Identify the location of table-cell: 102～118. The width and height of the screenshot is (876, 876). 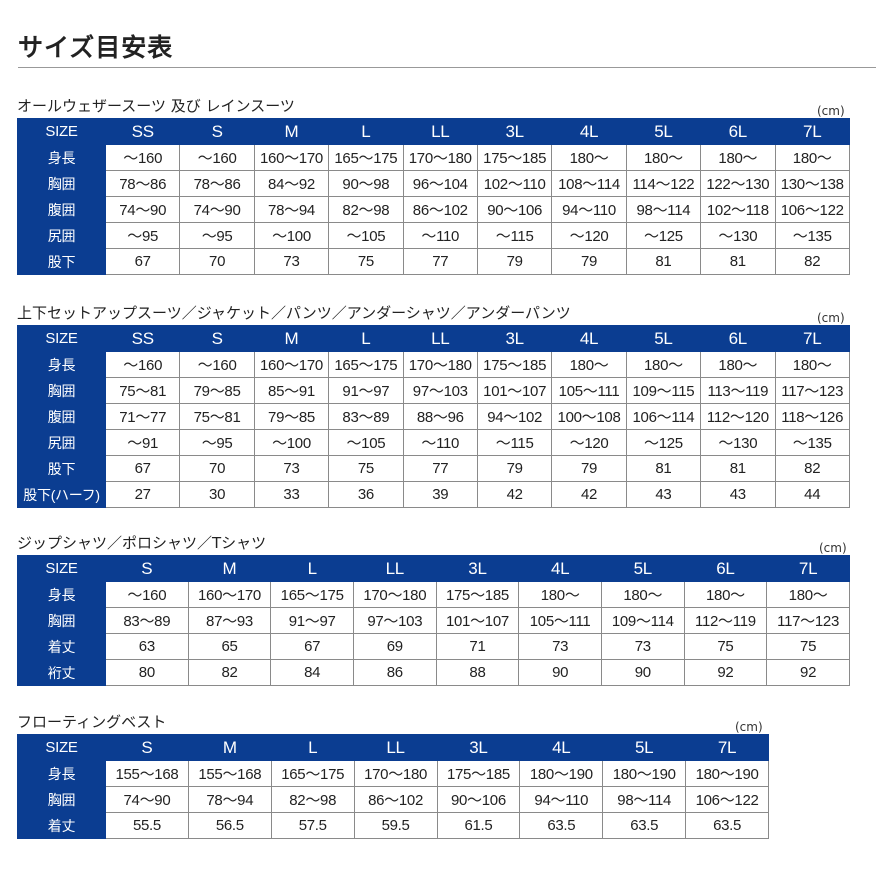
(738, 209).